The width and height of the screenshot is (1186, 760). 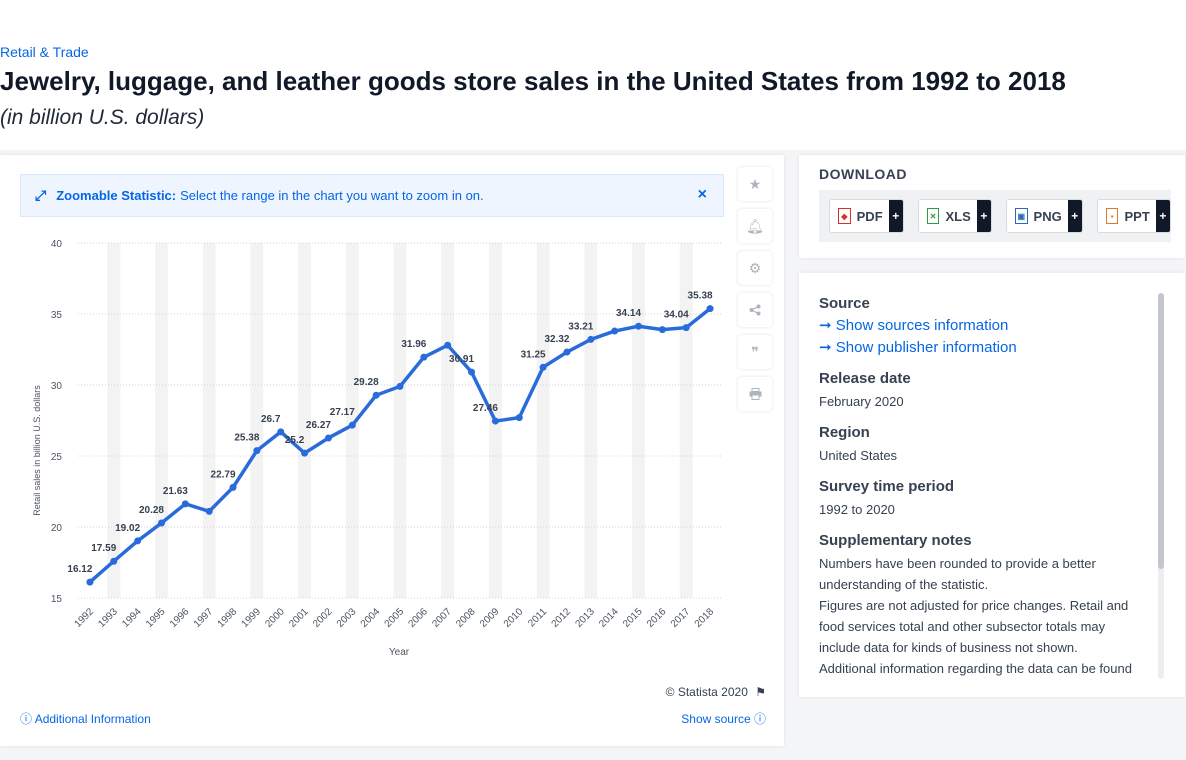 What do you see at coordinates (103, 548) in the screenshot?
I see `data-label: 17.59` at bounding box center [103, 548].